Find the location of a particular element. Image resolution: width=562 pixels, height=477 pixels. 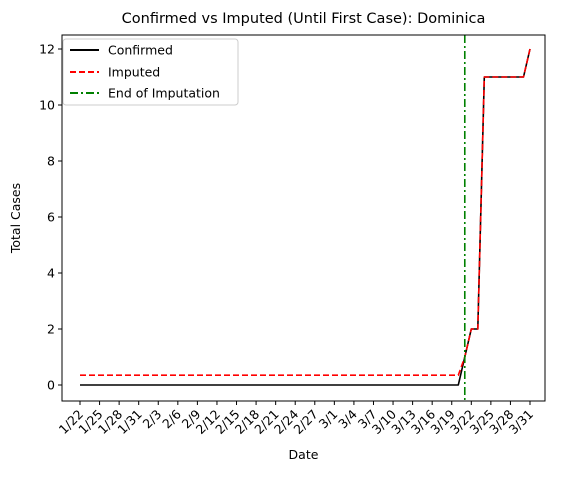

y-tick-label: 10 is located at coordinates (47, 105).